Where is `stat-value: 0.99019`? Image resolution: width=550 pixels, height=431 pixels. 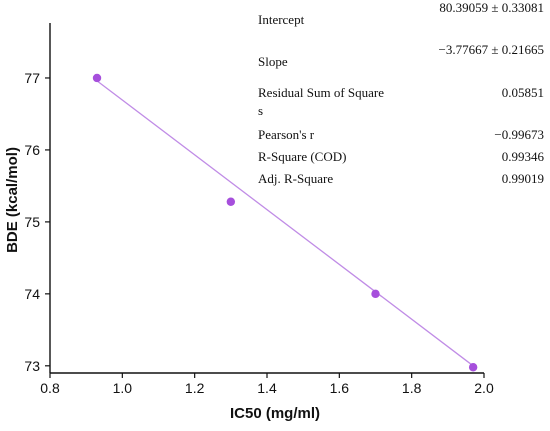
stat-value: 0.99019 is located at coordinates (523, 178).